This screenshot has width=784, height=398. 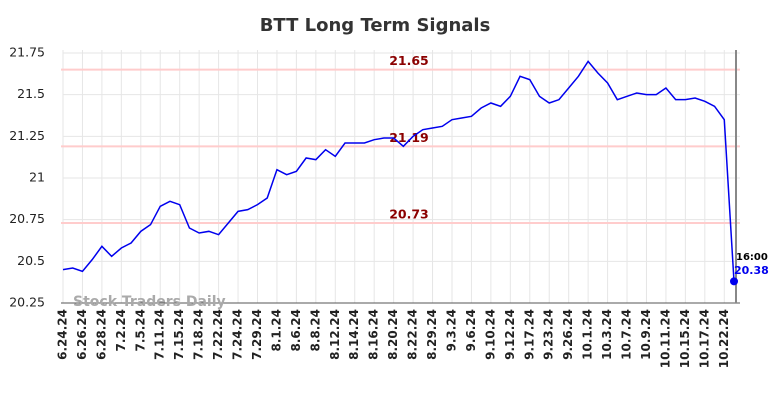 What do you see at coordinates (179, 334) in the screenshot?
I see `x-tick-label: 7.15.24` at bounding box center [179, 334].